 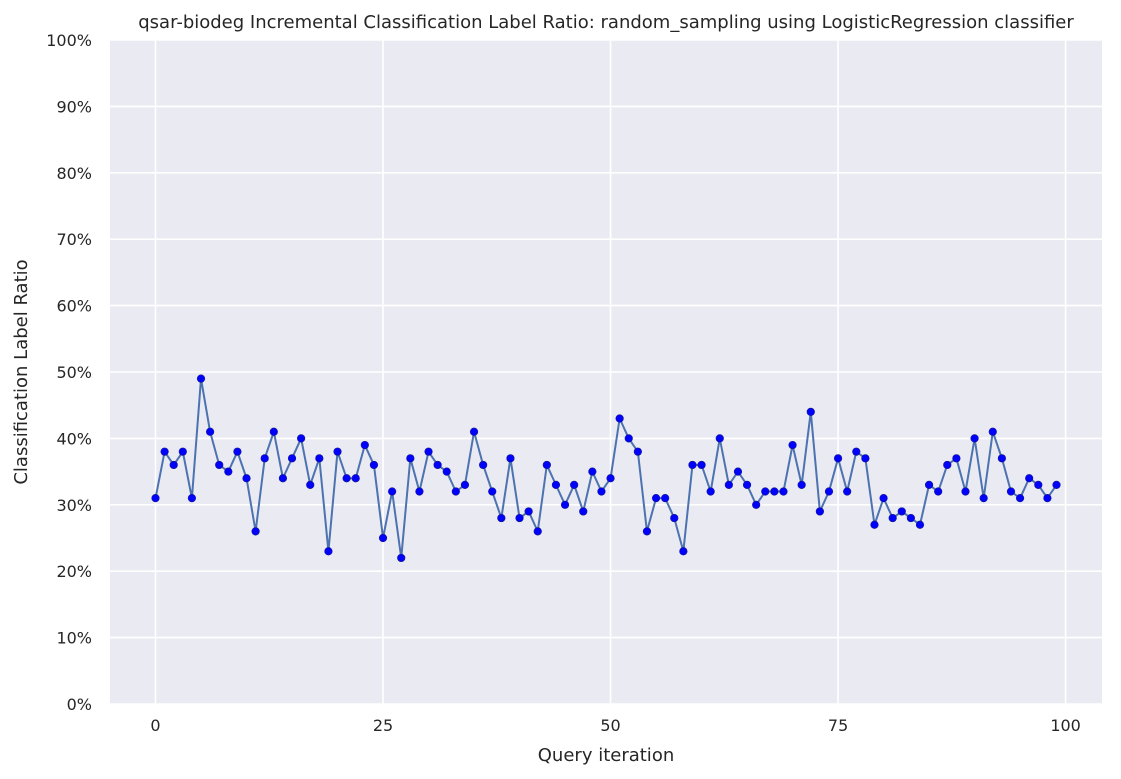 What do you see at coordinates (74, 106) in the screenshot?
I see `y-tick-label: 90%` at bounding box center [74, 106].